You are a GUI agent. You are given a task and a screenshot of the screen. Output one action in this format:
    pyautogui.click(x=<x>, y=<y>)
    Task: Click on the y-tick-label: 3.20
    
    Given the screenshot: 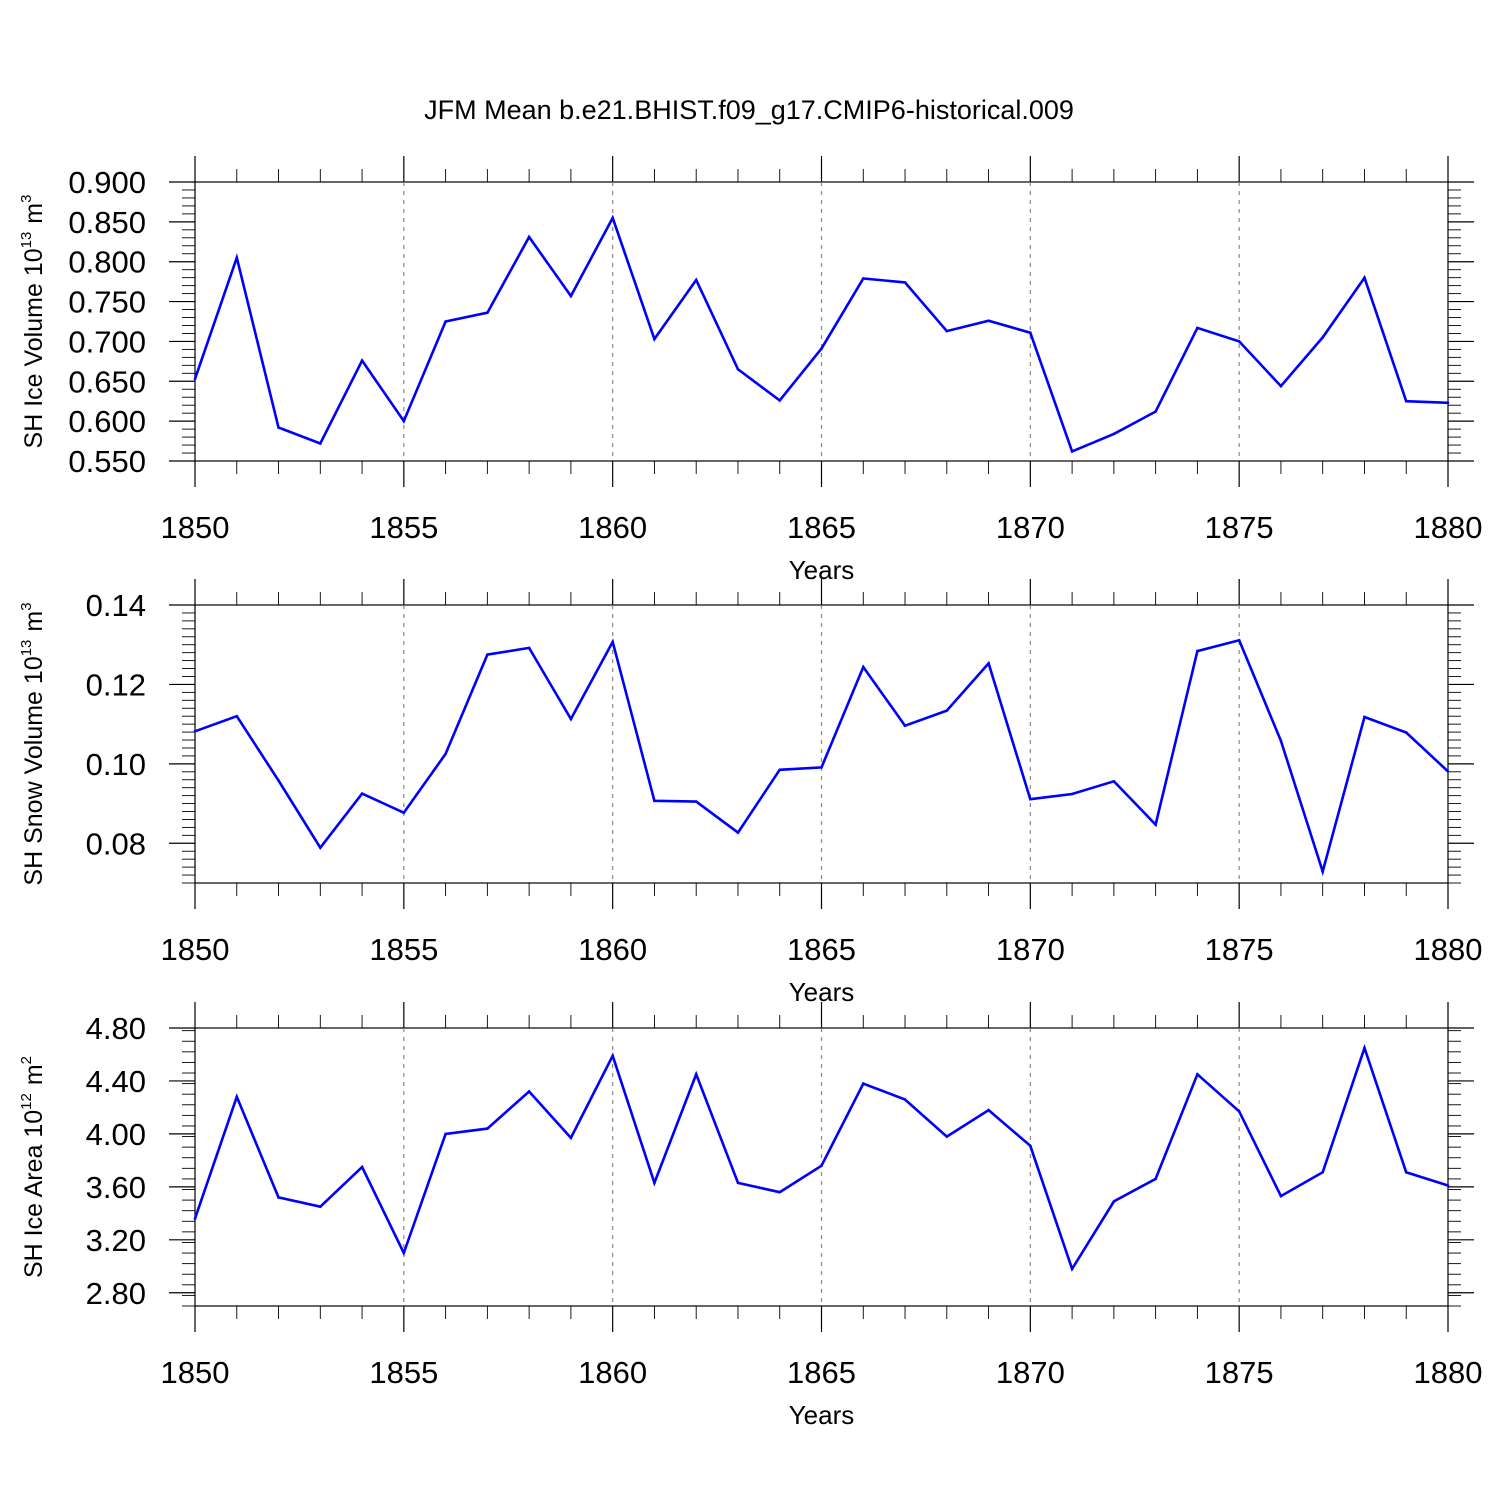 What is the action you would take?
    pyautogui.click(x=116, y=1240)
    